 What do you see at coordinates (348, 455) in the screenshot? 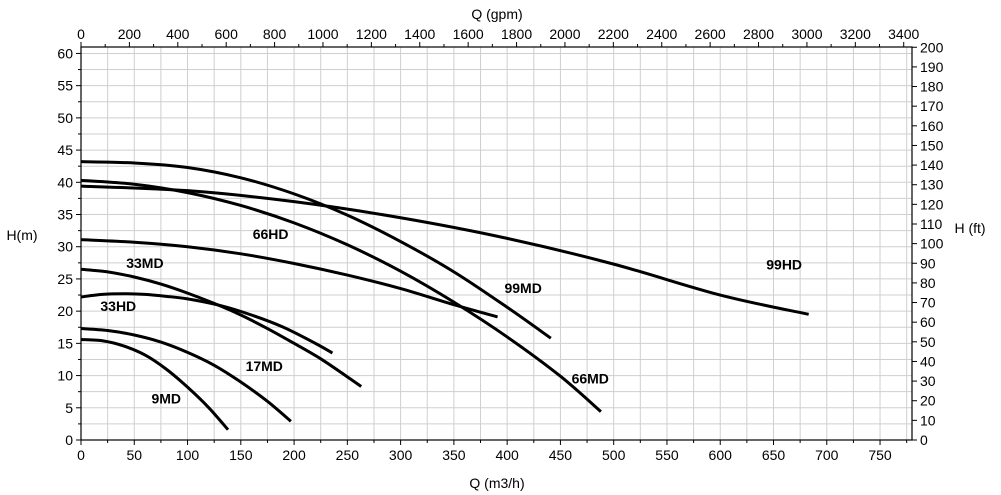
I see `x-tick-label: 250` at bounding box center [348, 455].